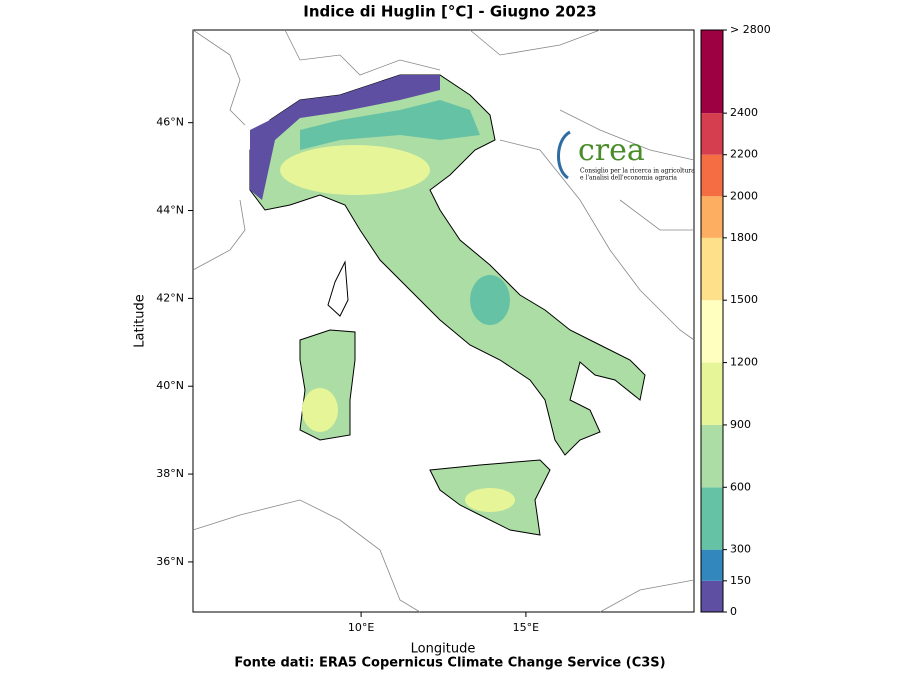 The width and height of the screenshot is (900, 679). What do you see at coordinates (750, 29) in the screenshot?
I see `colorbar-tick-label: > 2800` at bounding box center [750, 29].